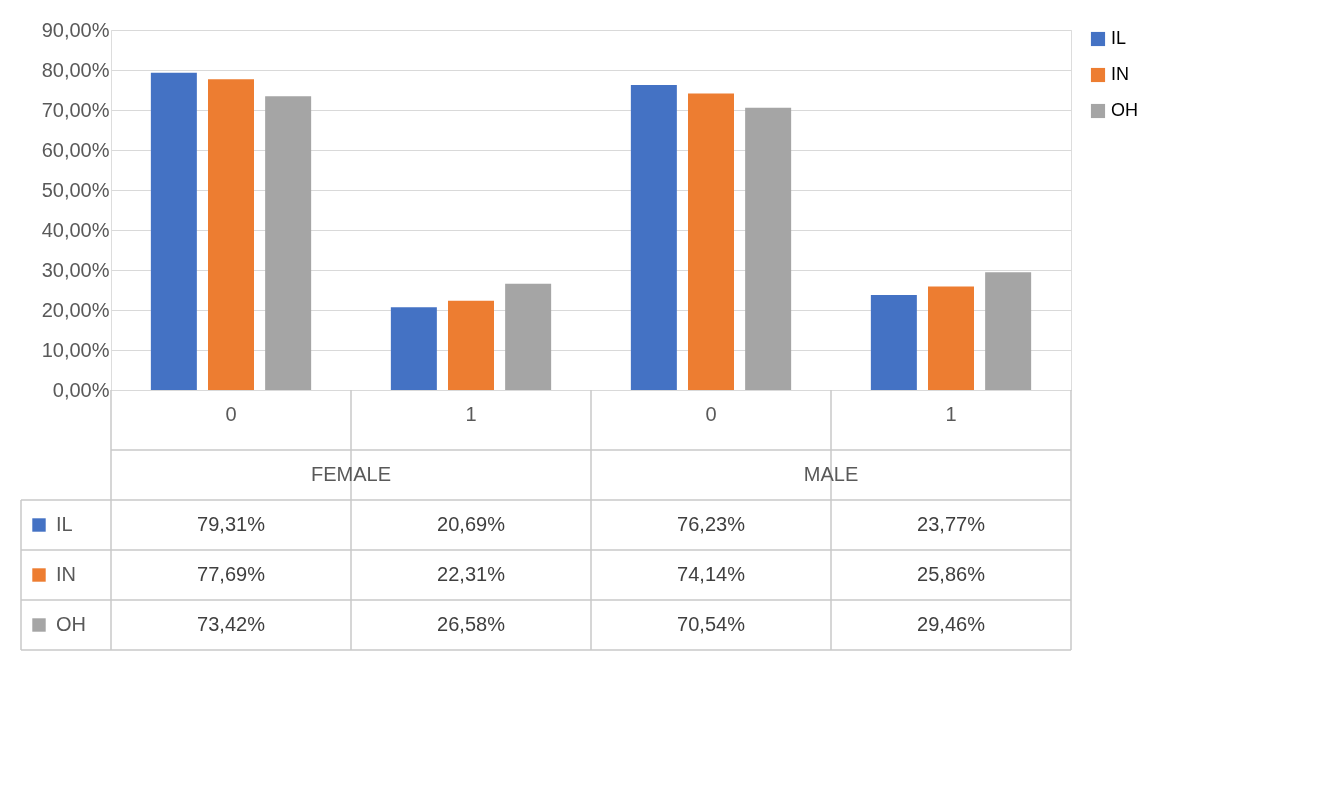  Describe the element at coordinates (711, 524) in the screenshot. I see `data-label: 76,23%` at that location.